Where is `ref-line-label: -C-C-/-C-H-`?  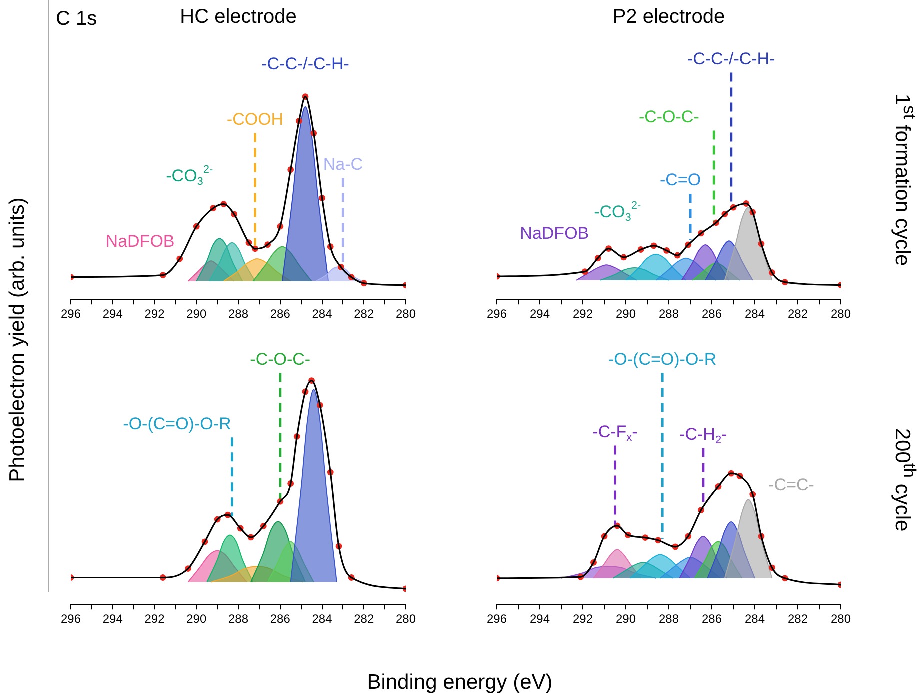 ref-line-label: -C-C-/-C-H- is located at coordinates (731, 58).